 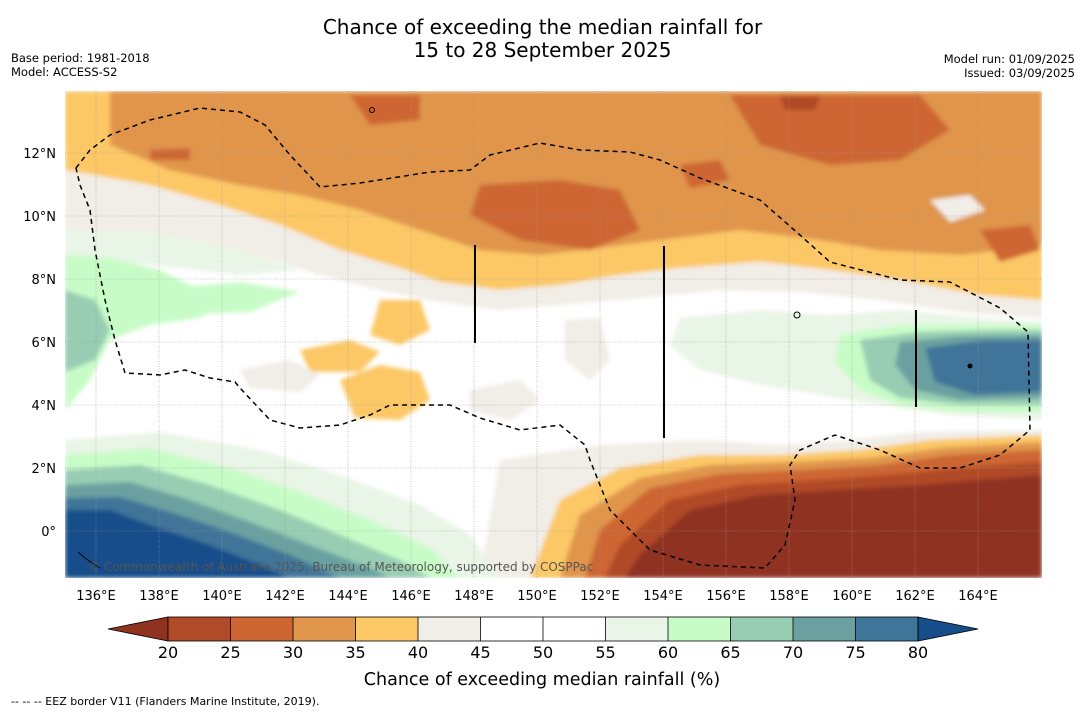 I want to click on colorbar-tick-label: 50, so click(x=543, y=652).